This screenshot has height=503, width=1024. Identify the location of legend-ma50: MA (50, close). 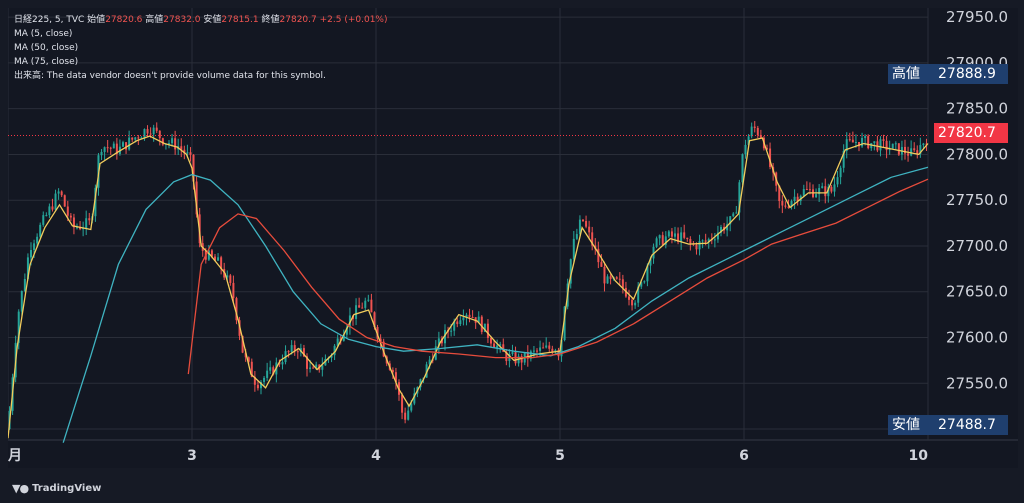
(46, 48).